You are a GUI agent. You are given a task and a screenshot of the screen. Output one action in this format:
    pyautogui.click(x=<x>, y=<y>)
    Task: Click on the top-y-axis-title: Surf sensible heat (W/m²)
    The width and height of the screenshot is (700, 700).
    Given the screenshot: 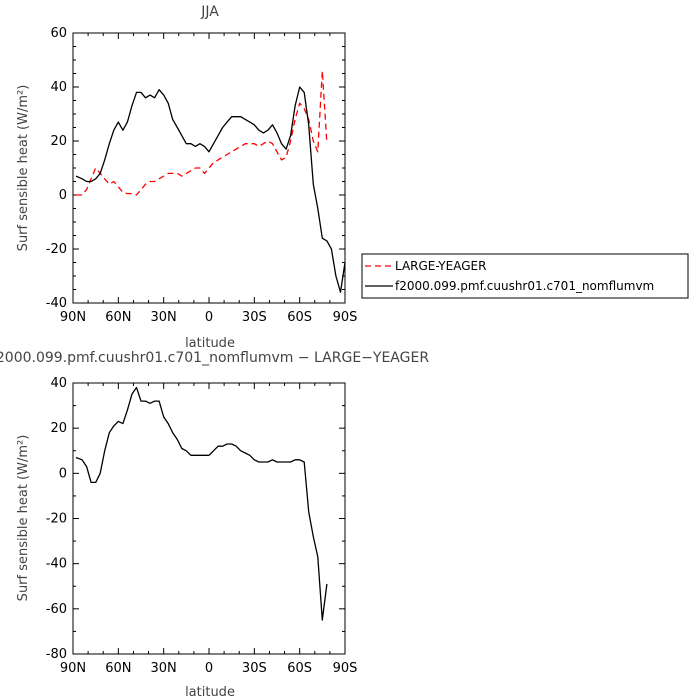 What is the action you would take?
    pyautogui.click(x=23, y=168)
    